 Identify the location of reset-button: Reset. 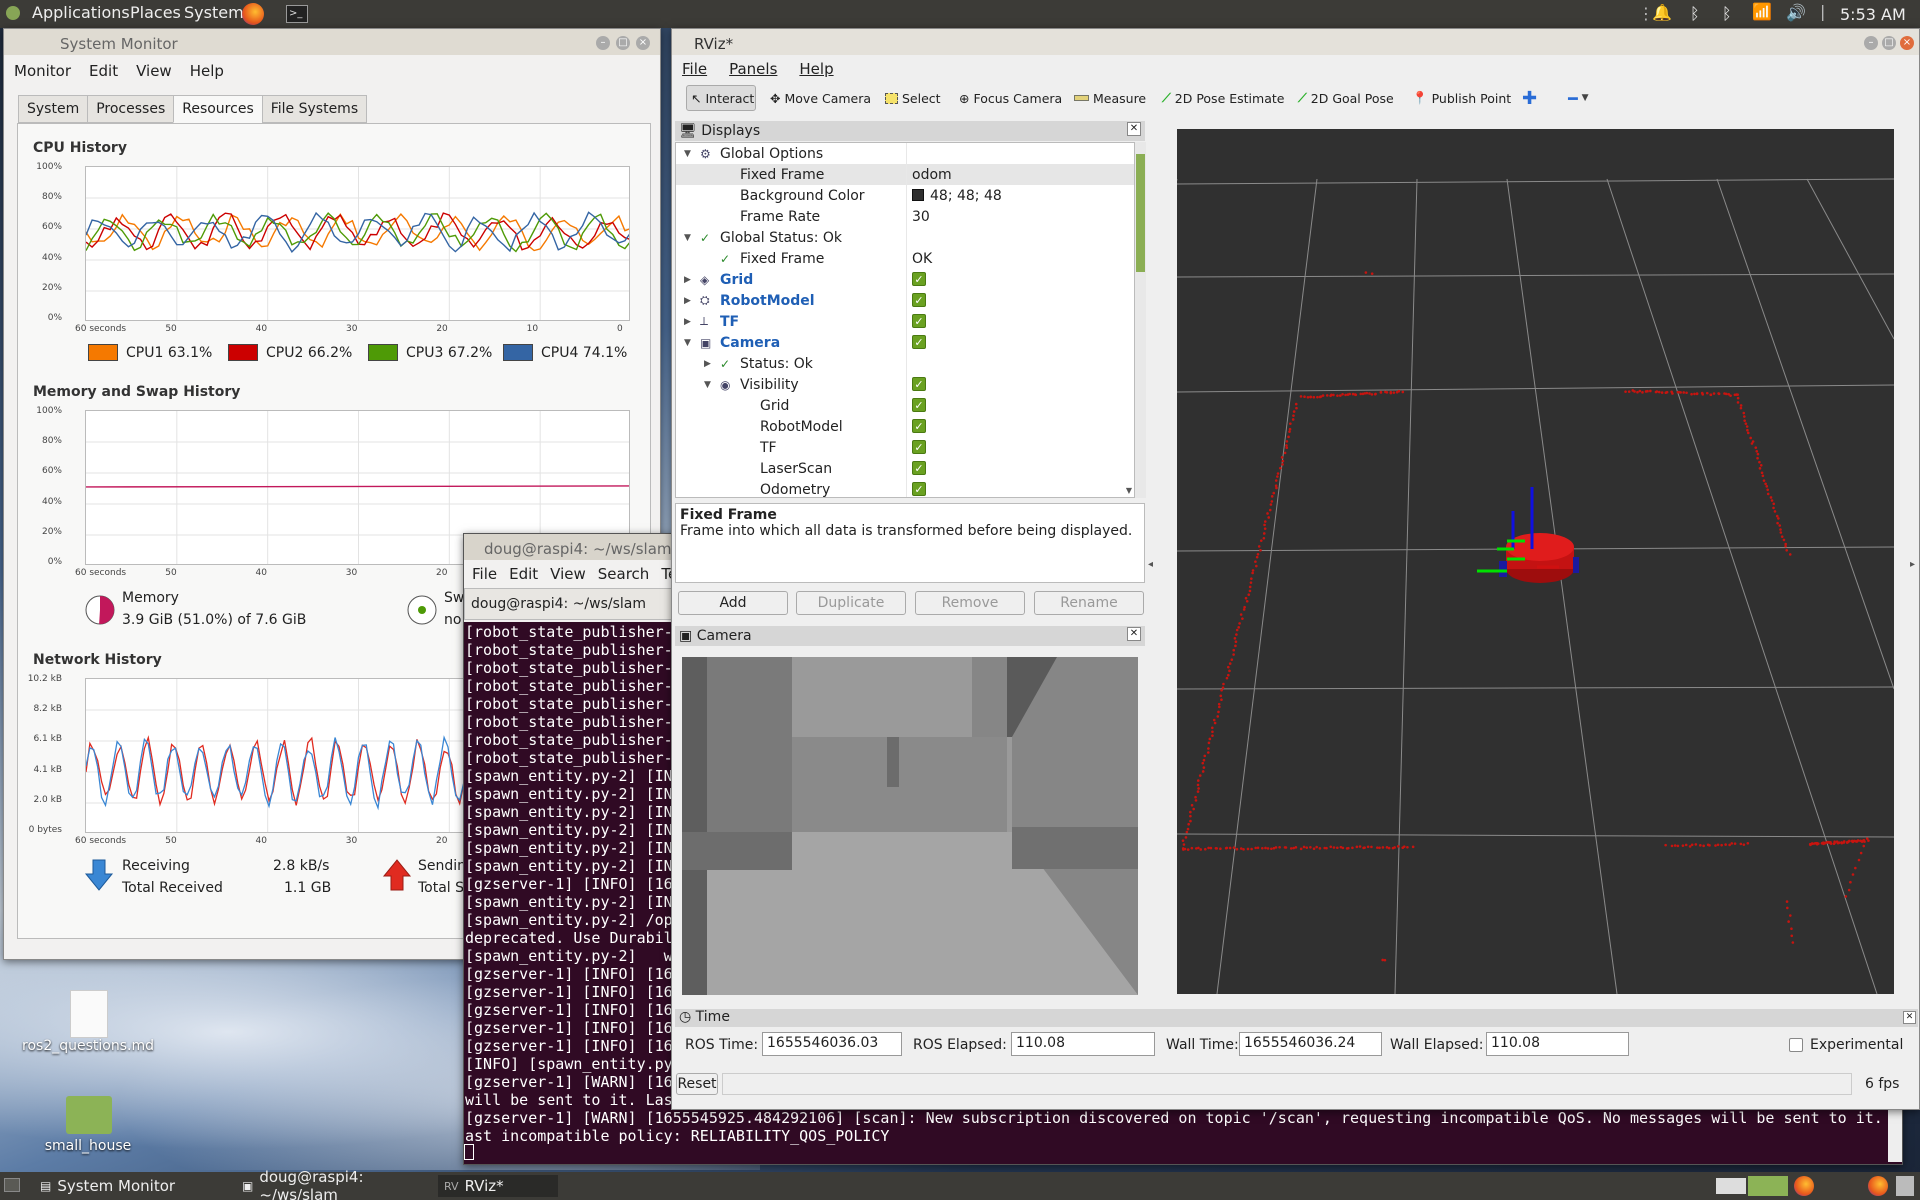
(697, 1084).